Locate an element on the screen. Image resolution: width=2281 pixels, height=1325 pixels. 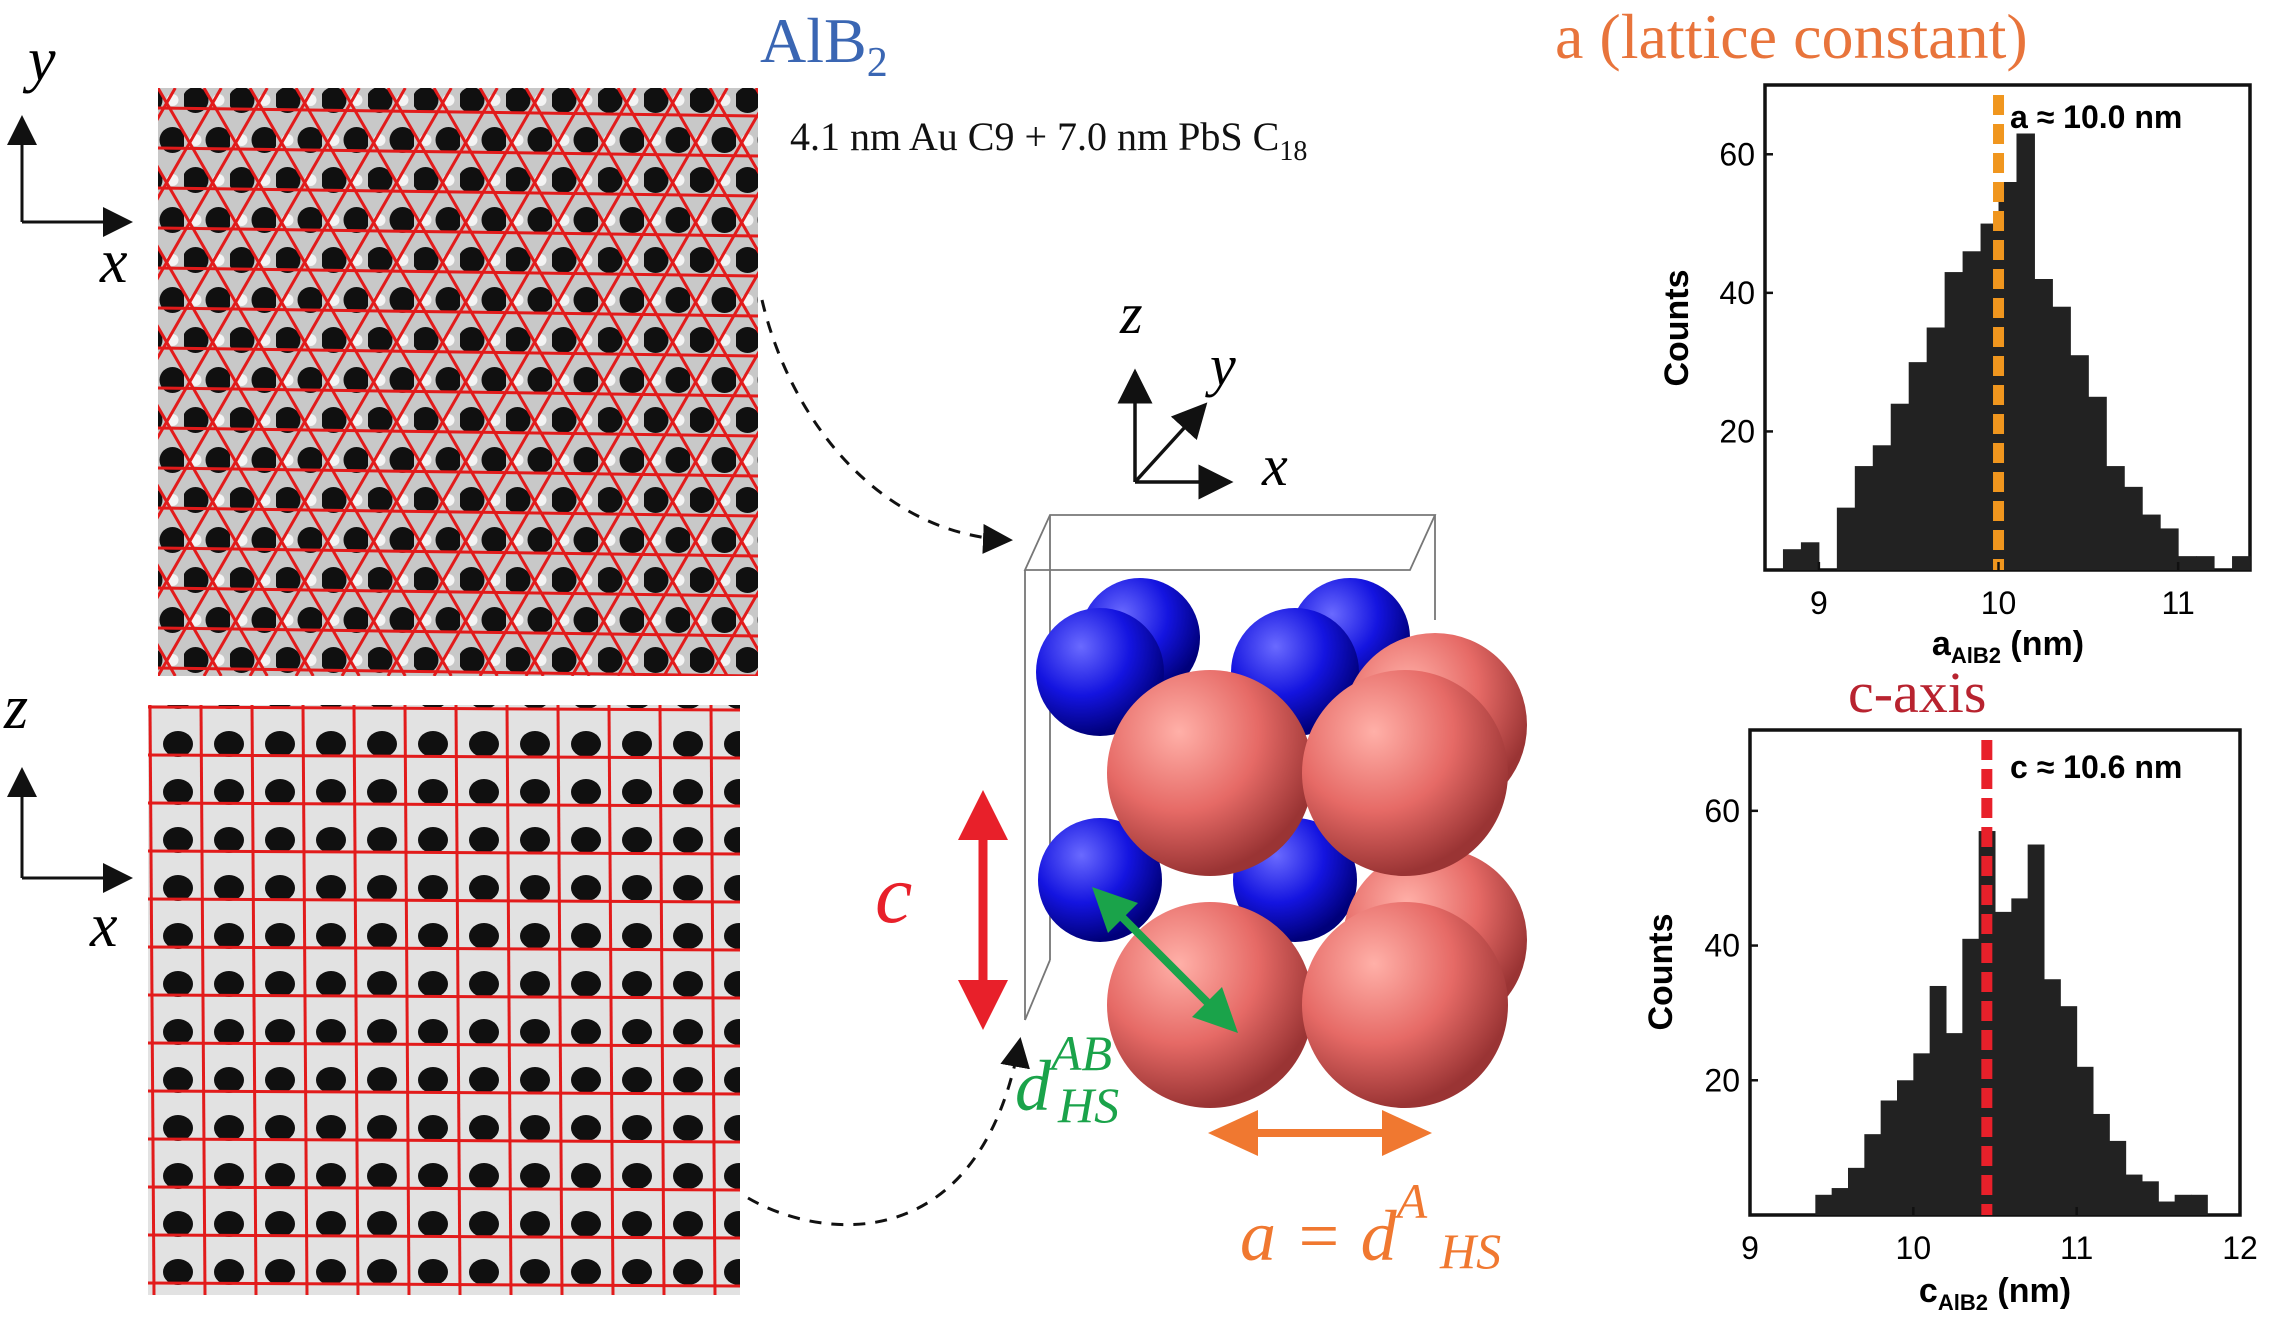
figure-subtitle: 4.1 nm Au C9 + 7.0 nm PbS C18 is located at coordinates (1048, 140).